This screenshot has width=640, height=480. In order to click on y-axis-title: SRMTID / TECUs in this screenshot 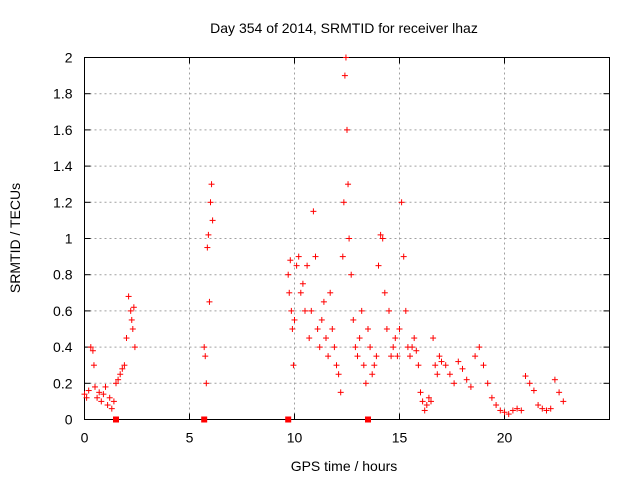, I will do `click(15, 238)`.